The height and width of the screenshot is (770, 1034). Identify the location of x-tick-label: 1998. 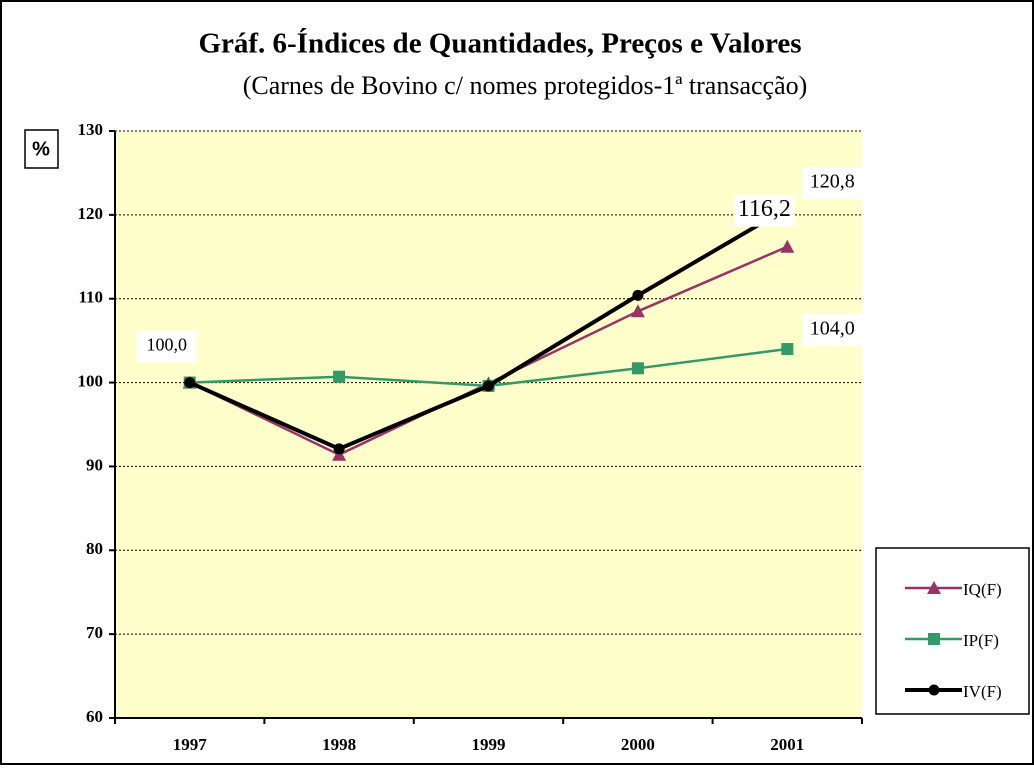
(339, 744).